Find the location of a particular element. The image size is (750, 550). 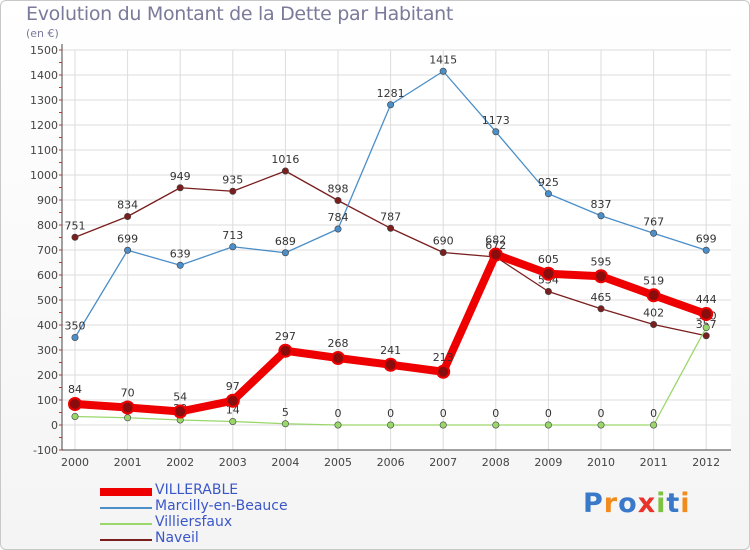

y-tick-label: 1300 is located at coordinates (44, 100).